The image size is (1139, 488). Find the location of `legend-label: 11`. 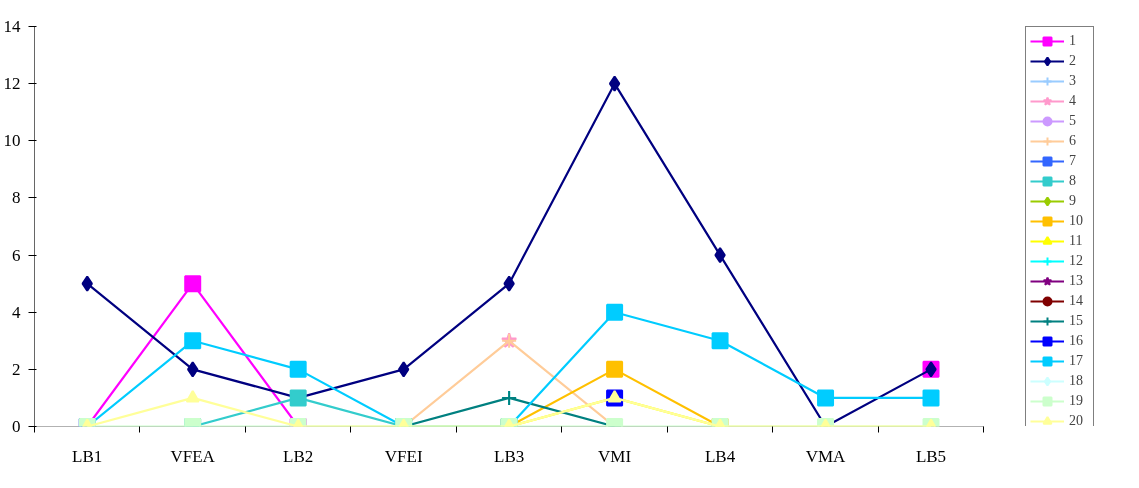

legend-label: 11 is located at coordinates (1076, 241).